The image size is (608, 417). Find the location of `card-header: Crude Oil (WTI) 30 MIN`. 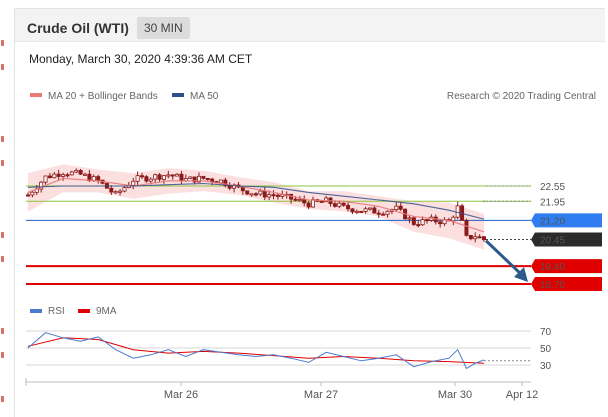

card-header: Crude Oil (WTI) 30 MIN is located at coordinates (310, 25).